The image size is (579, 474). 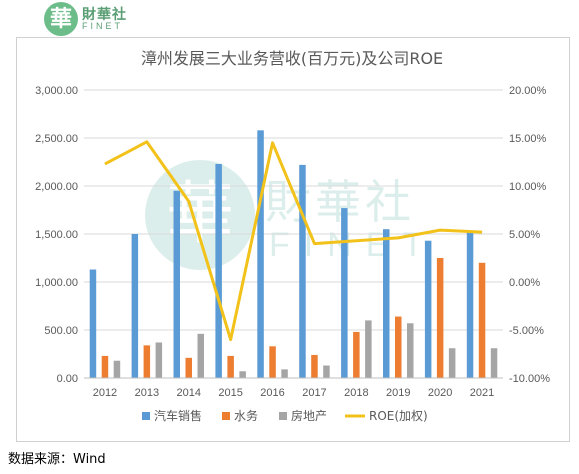 I want to click on y-right-tick-label: -10.00%, so click(x=529, y=379).